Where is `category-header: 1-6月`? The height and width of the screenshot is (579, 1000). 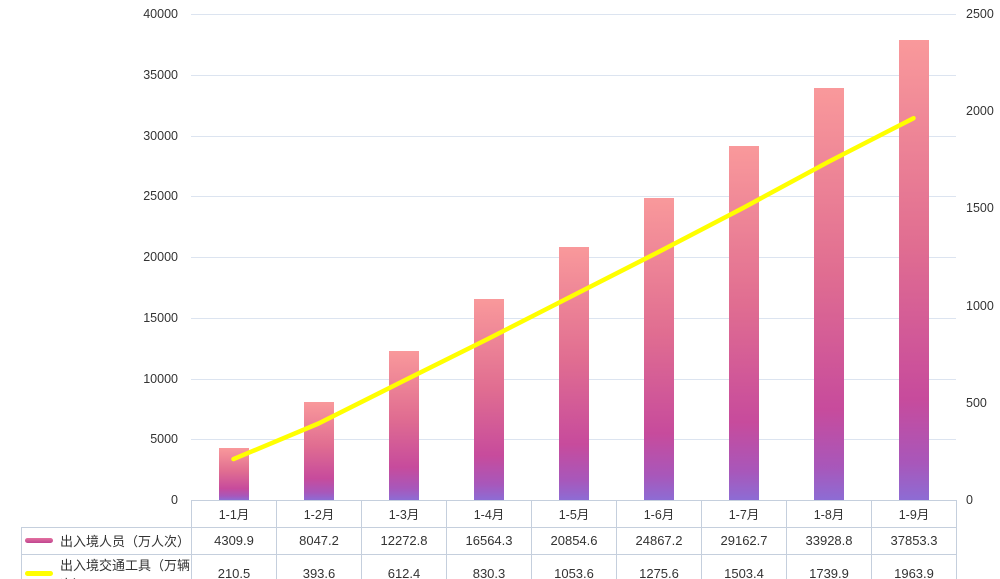
category-header: 1-6月 is located at coordinates (659, 514).